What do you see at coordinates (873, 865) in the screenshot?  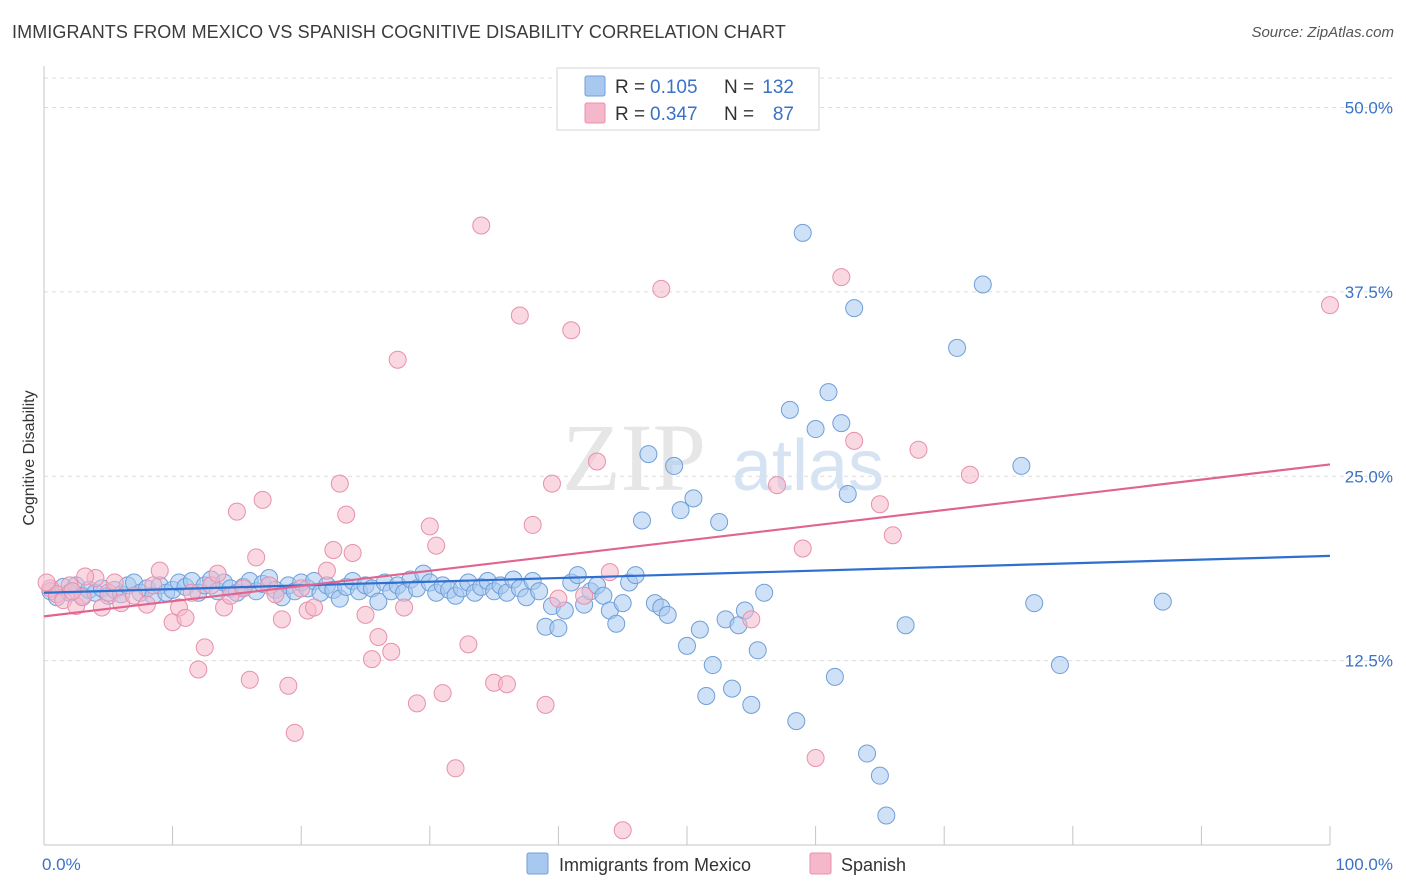 I see `legend-label-spanish: Spanish` at bounding box center [873, 865].